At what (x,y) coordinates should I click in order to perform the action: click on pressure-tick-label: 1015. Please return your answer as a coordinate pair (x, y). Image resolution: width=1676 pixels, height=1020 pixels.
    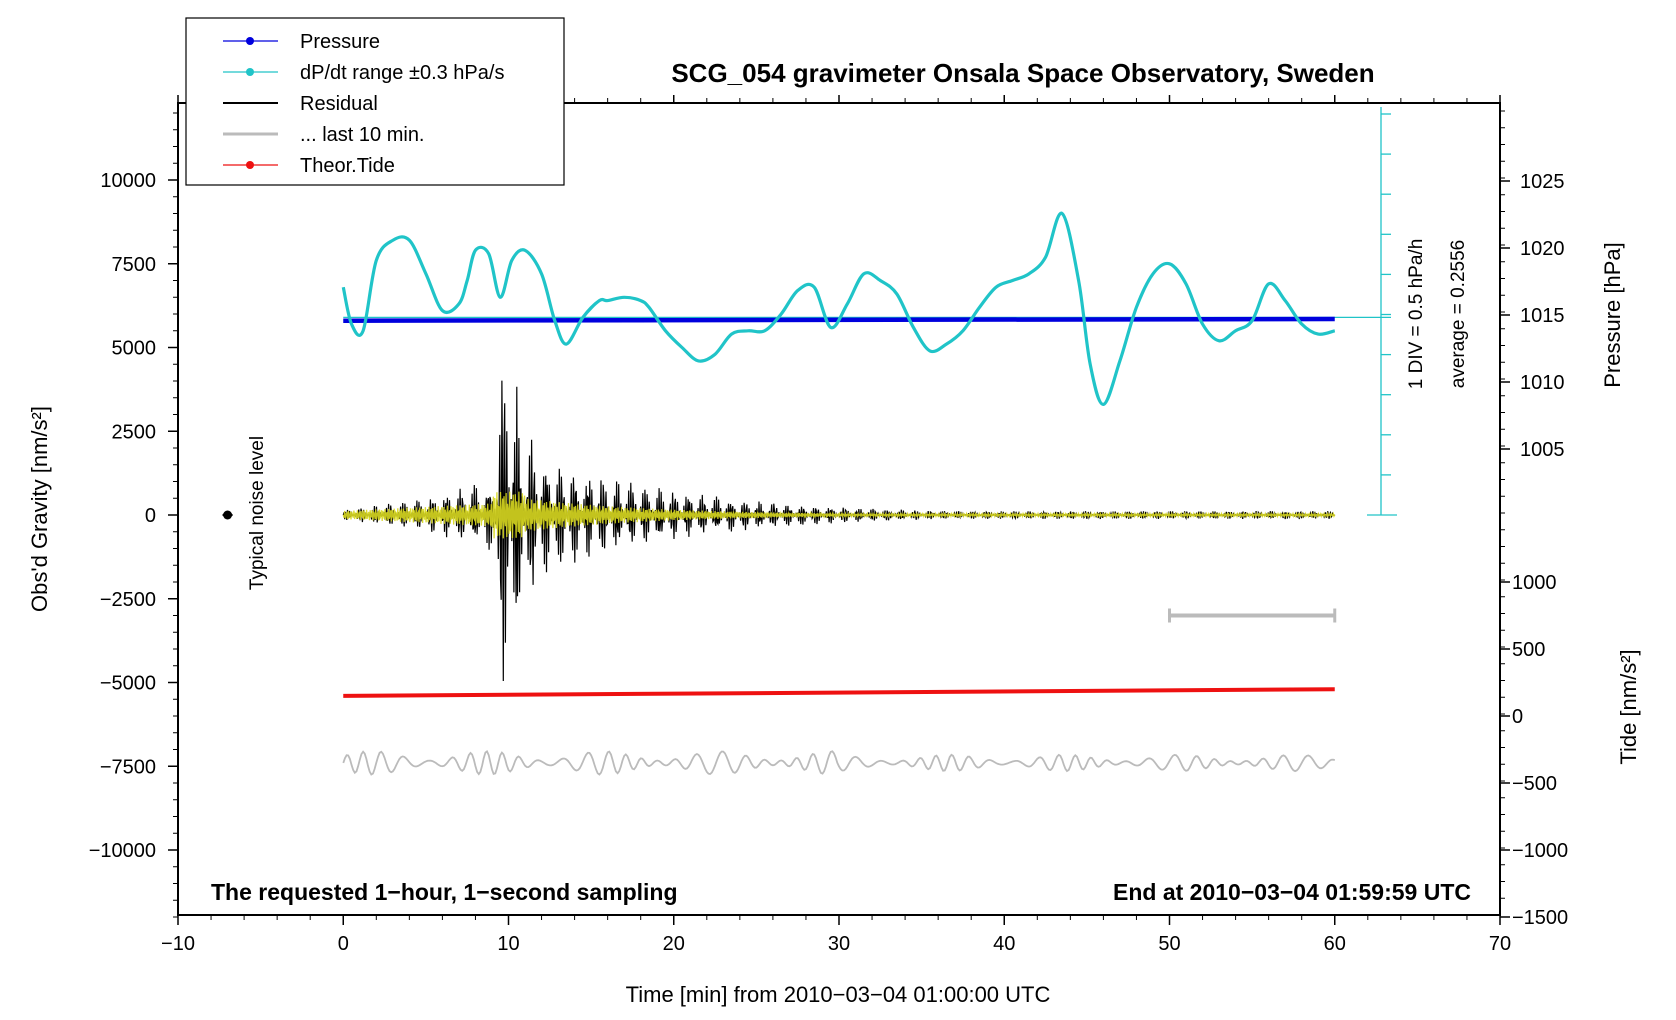
    Looking at the image, I should click on (1542, 316).